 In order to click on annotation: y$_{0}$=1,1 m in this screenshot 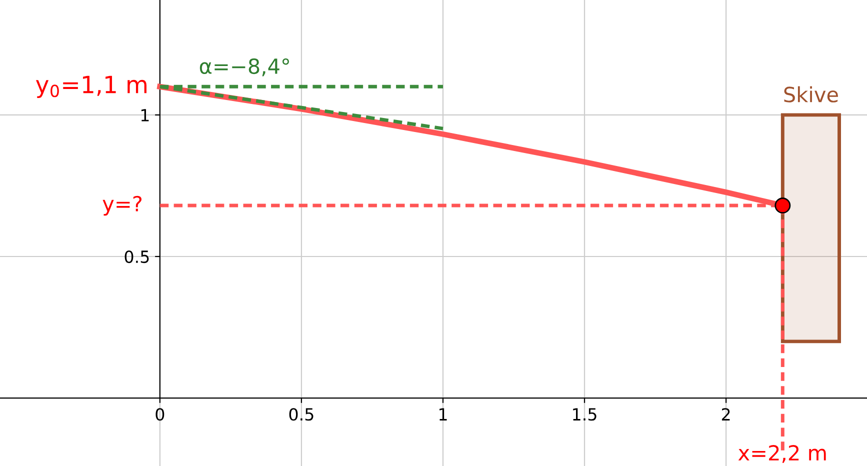, I will do `click(91, 87)`.